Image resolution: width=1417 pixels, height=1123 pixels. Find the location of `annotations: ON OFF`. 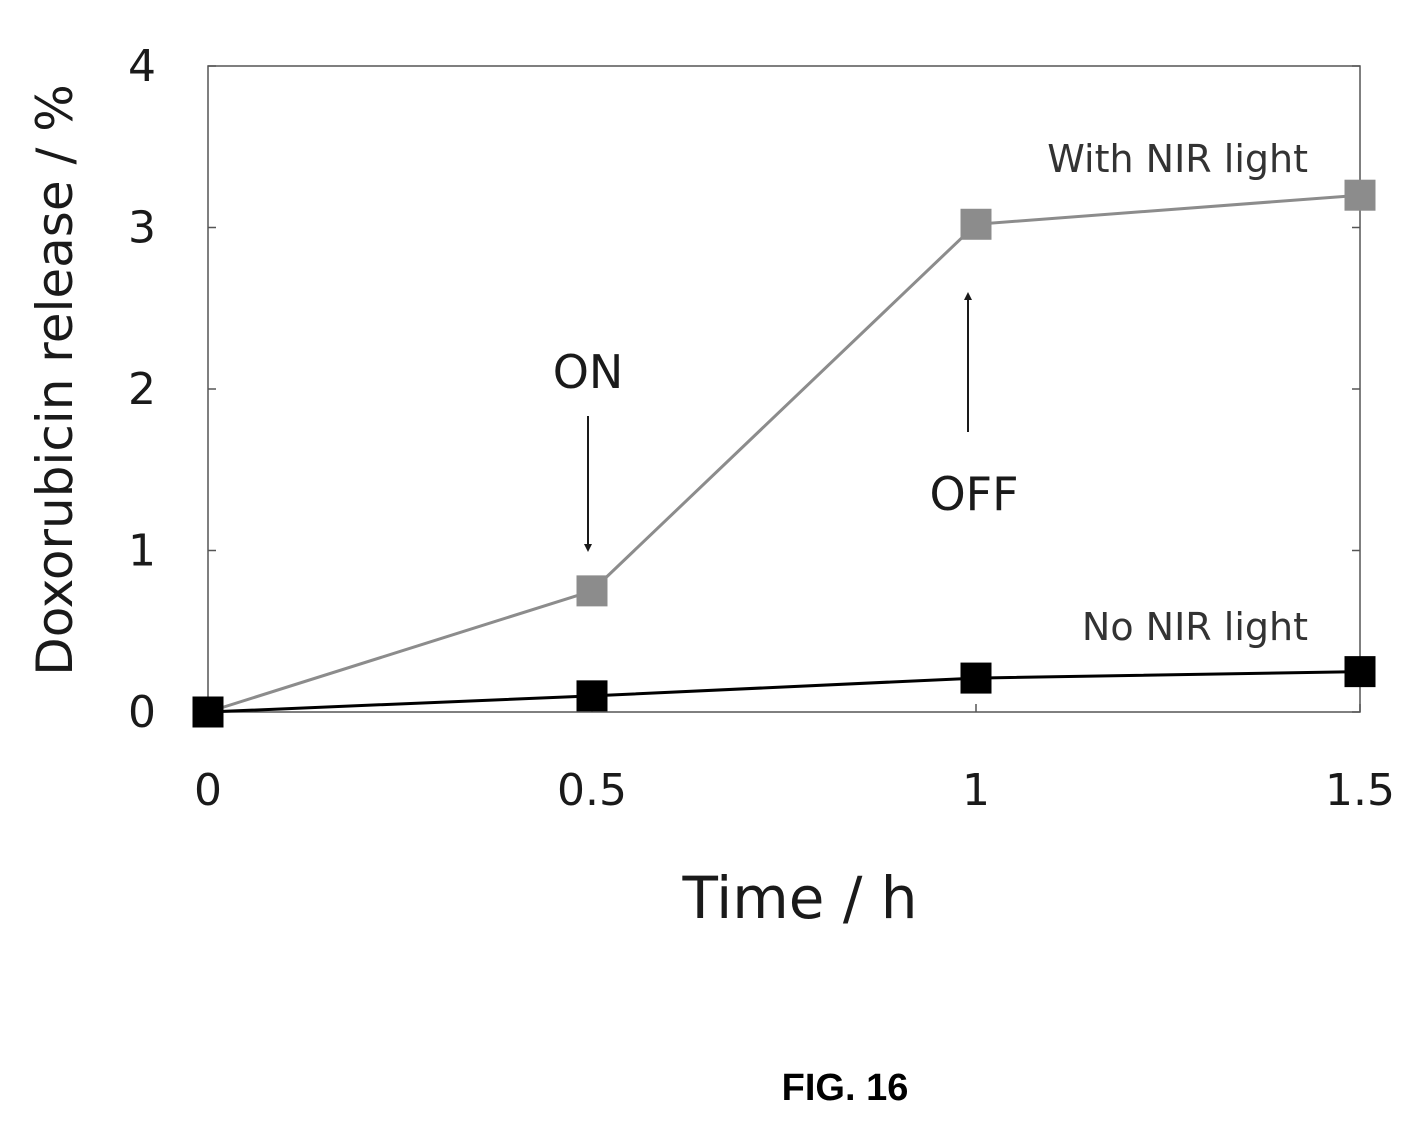

annotations: ON OFF is located at coordinates (786, 422).